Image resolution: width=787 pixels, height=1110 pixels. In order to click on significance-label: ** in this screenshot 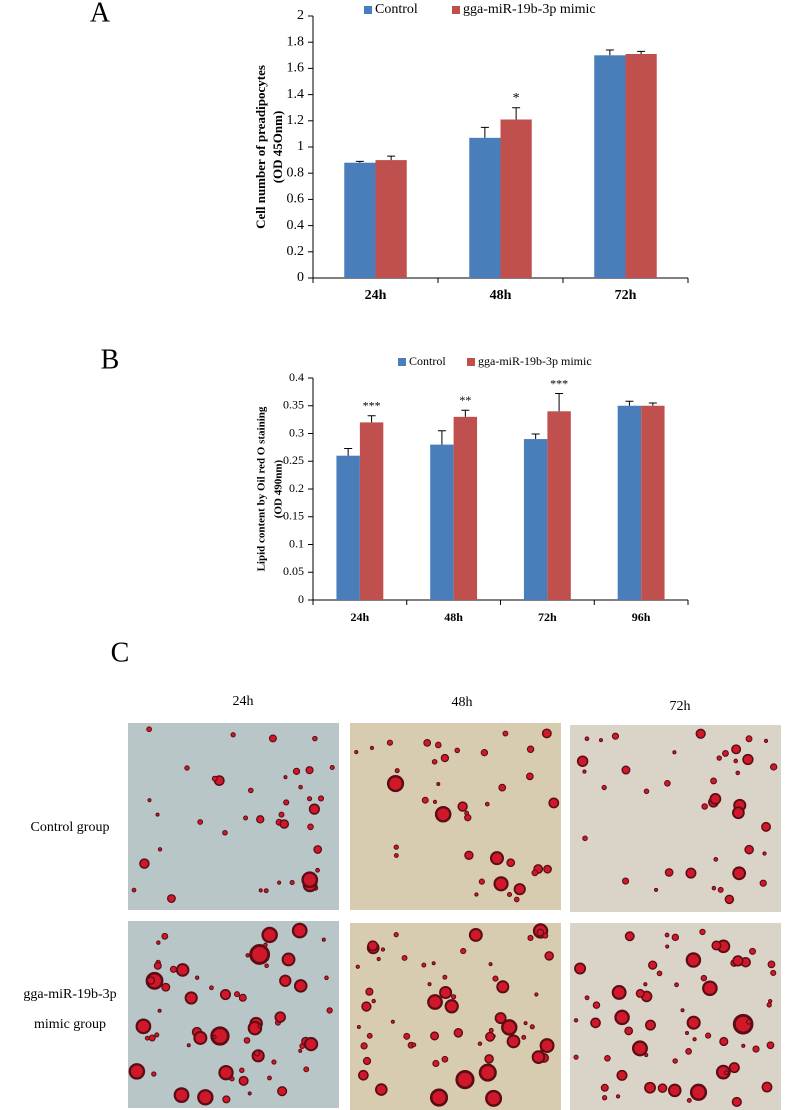, I will do `click(465, 400)`.